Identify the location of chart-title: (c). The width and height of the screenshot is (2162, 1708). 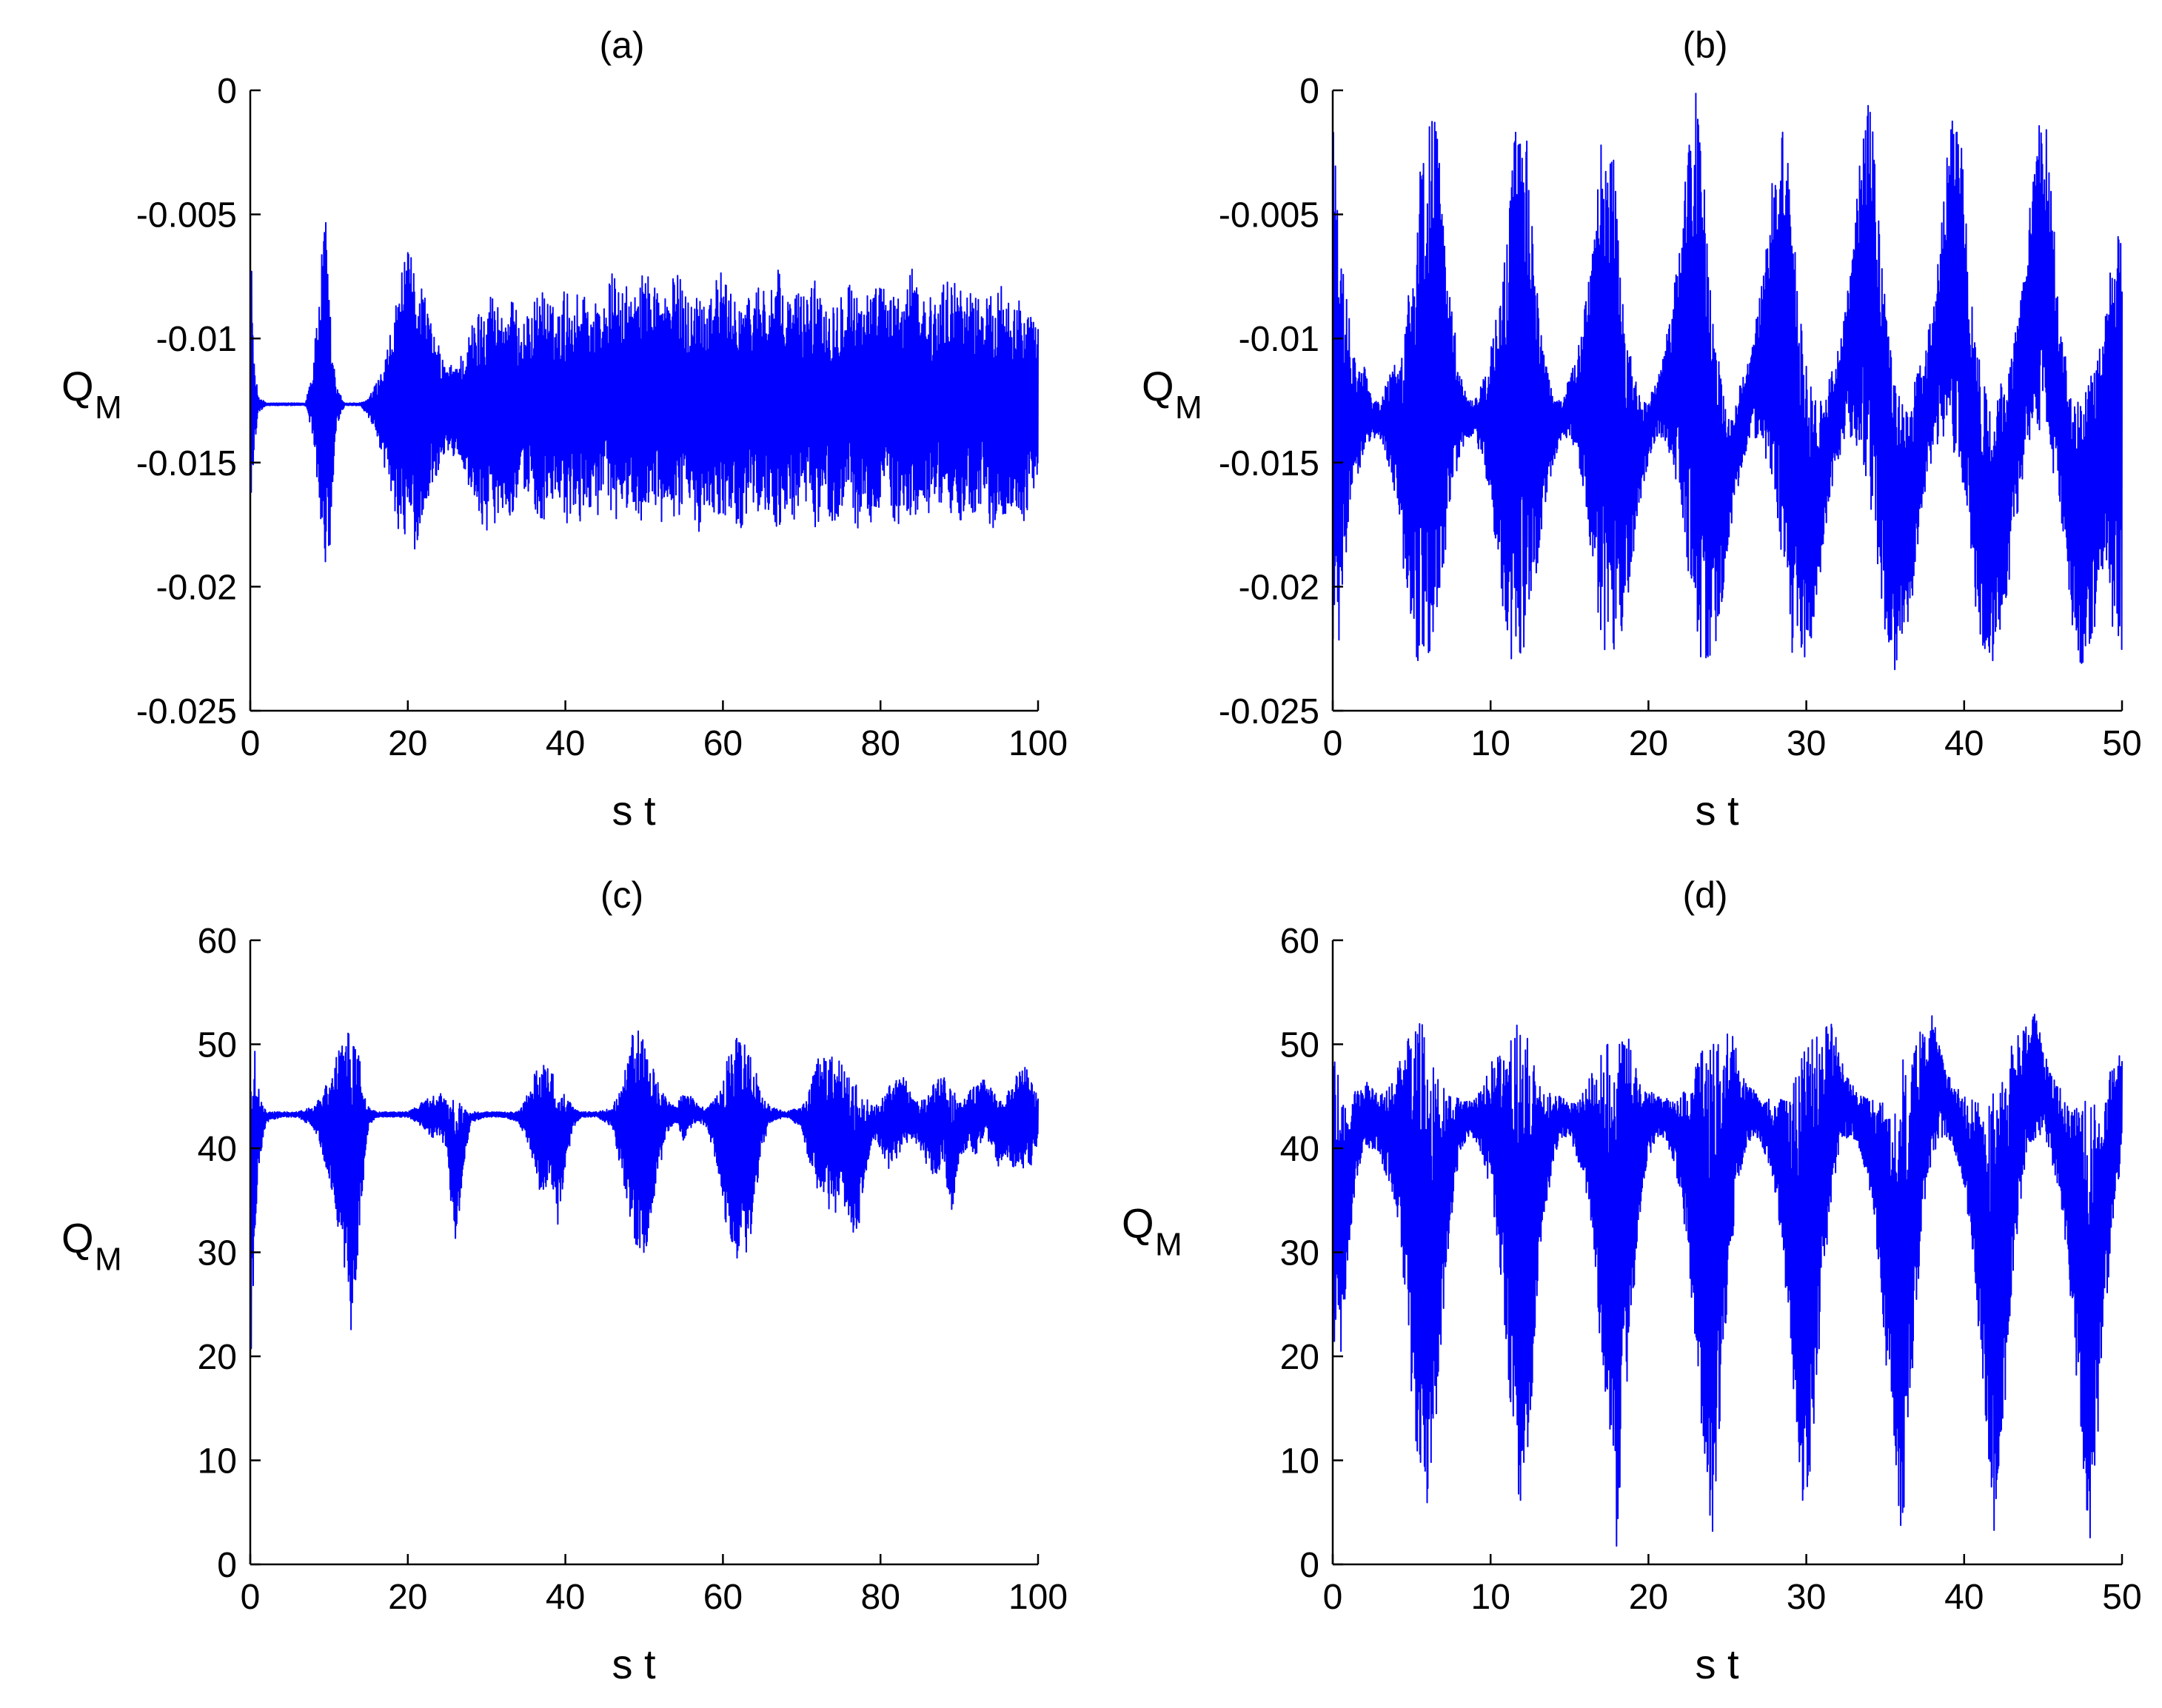
(621, 895).